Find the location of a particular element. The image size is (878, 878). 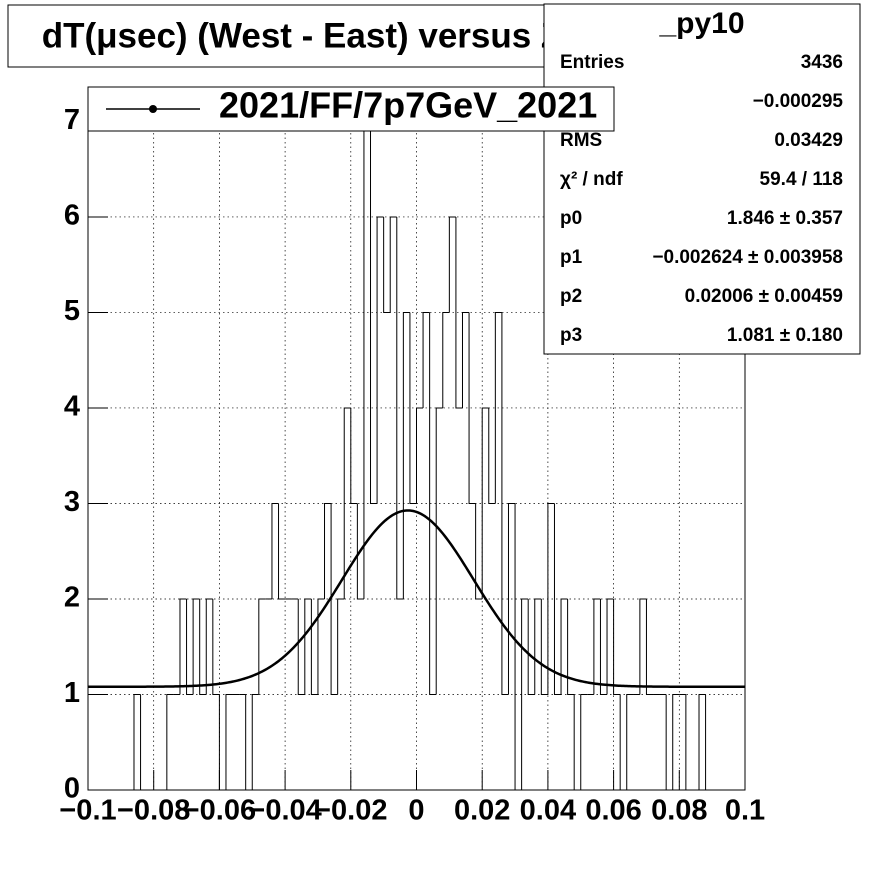

param-name: p3 is located at coordinates (571, 335).